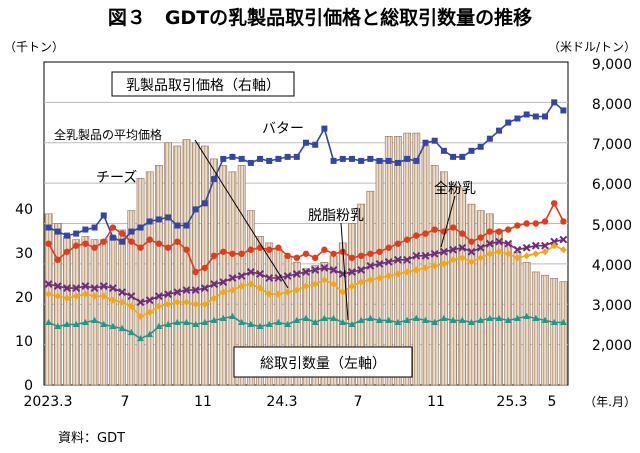 This screenshot has height=453, width=640. I want to click on right-tick-label: 5,000, so click(612, 226).